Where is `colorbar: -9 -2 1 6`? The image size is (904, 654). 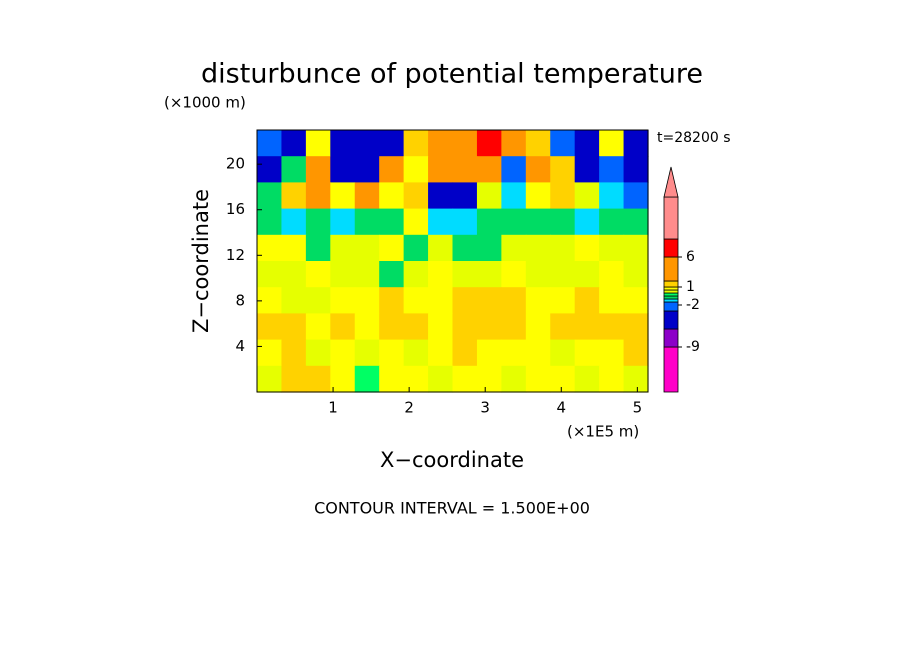 colorbar: -9 -2 1 6 is located at coordinates (681, 279).